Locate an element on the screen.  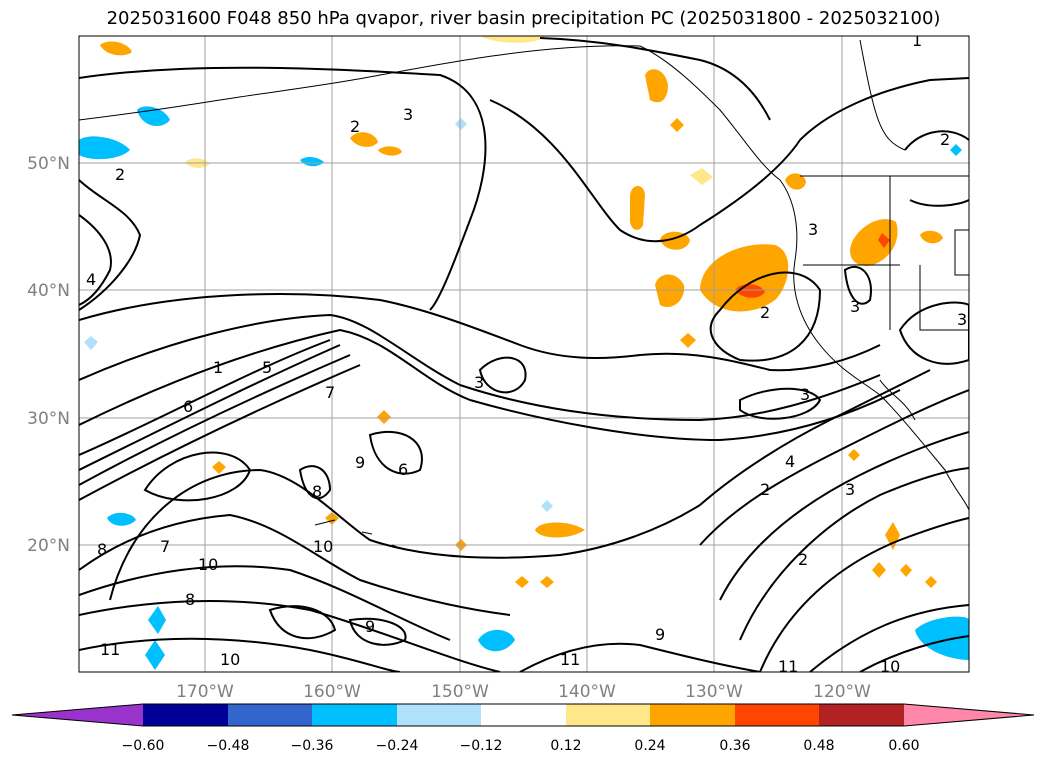
colorbar-under-extend is located at coordinates (77, 715).